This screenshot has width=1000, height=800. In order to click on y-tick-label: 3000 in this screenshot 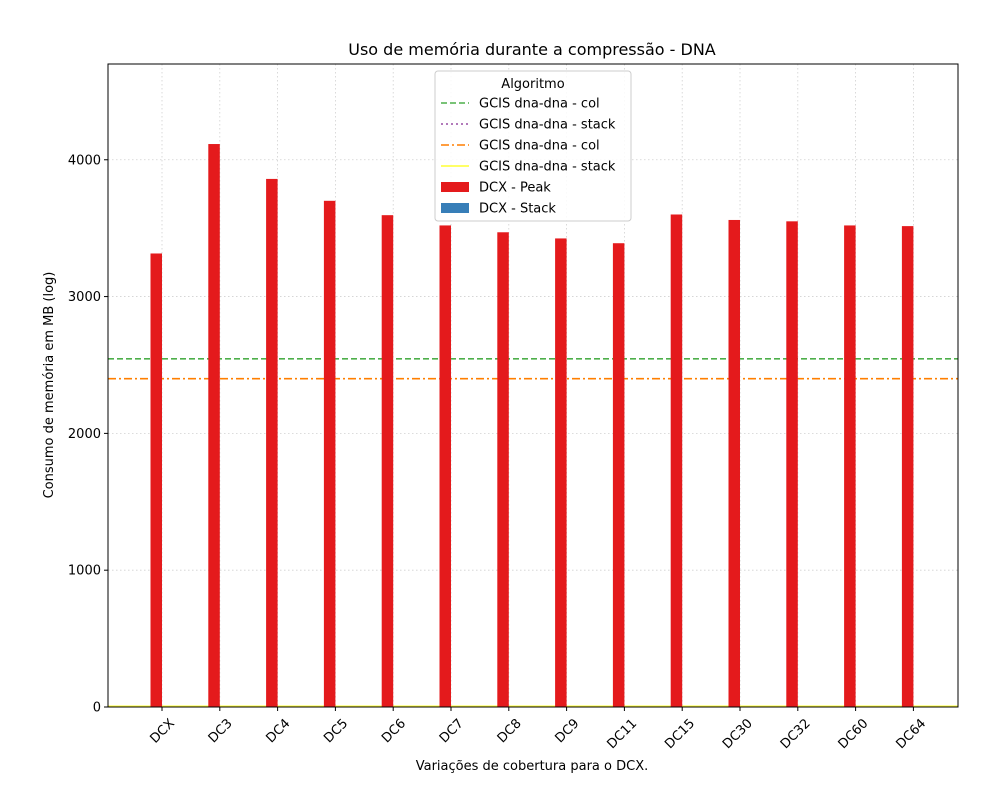, I will do `click(84, 297)`.